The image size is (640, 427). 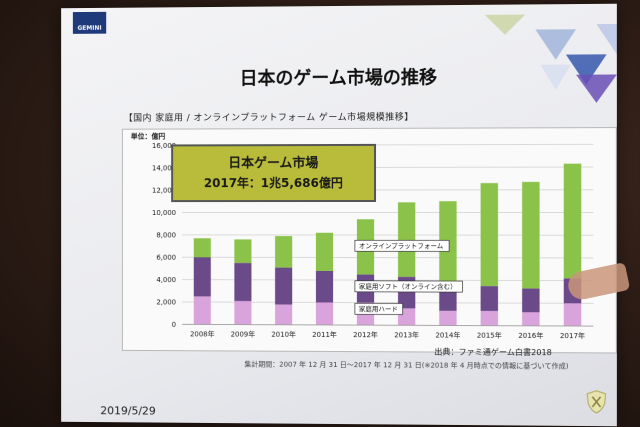 I want to click on x-tick-label: 2016年, so click(x=530, y=335).